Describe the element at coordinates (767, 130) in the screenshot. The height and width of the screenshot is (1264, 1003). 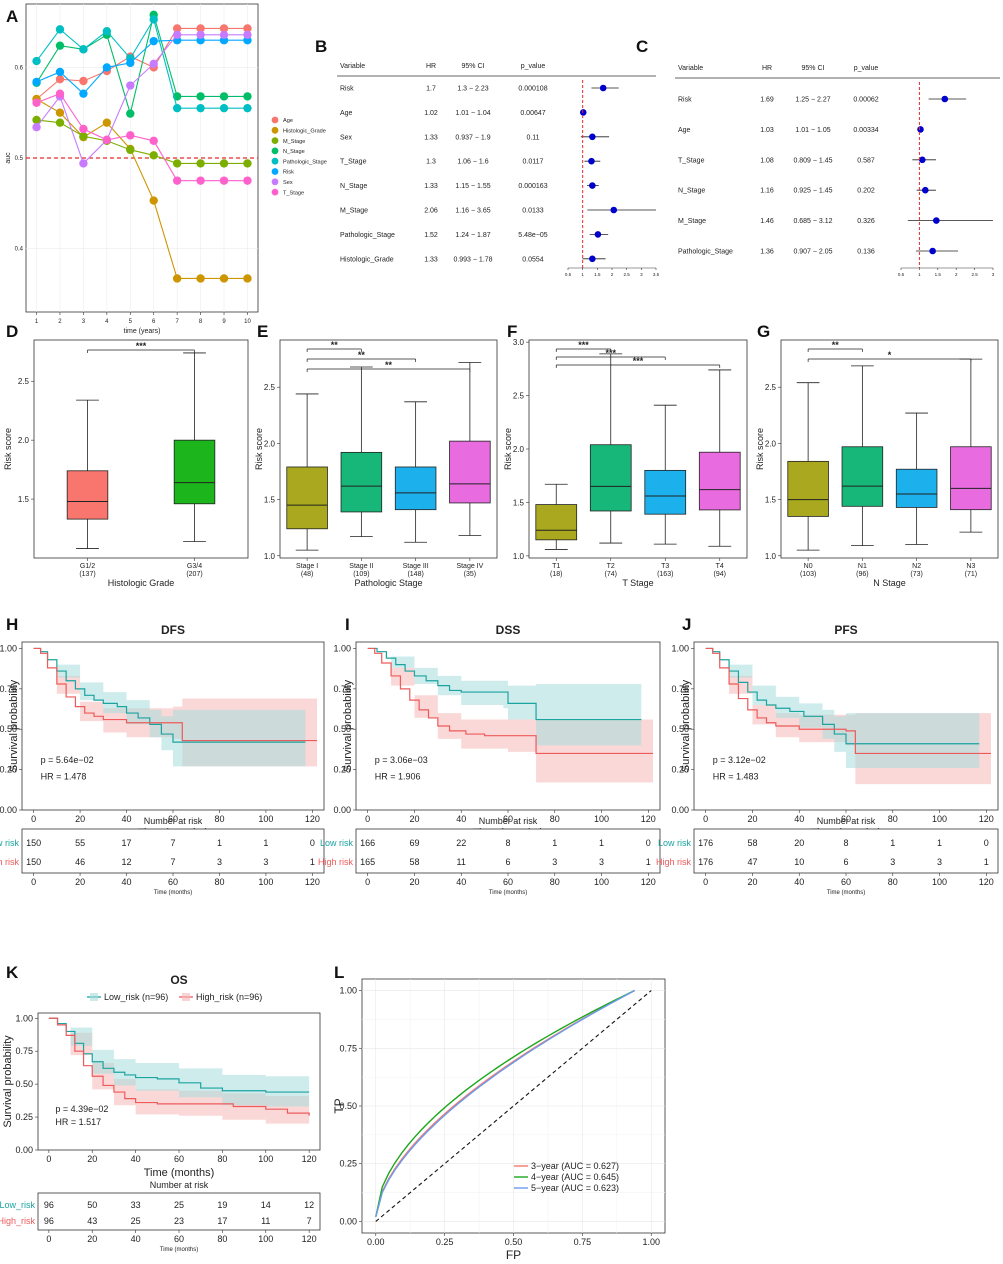
I see `forest-hr: 1.03` at that location.